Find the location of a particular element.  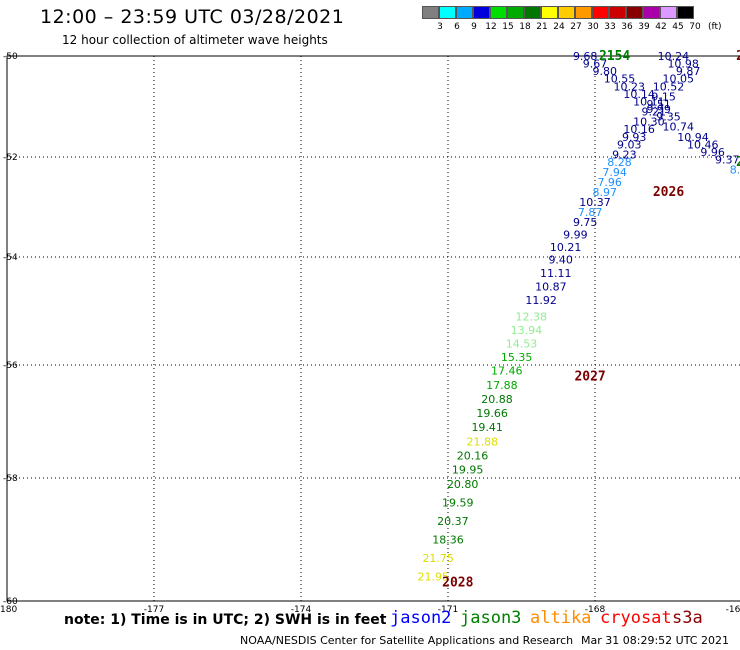

legend-label: 39 is located at coordinates (644, 27).